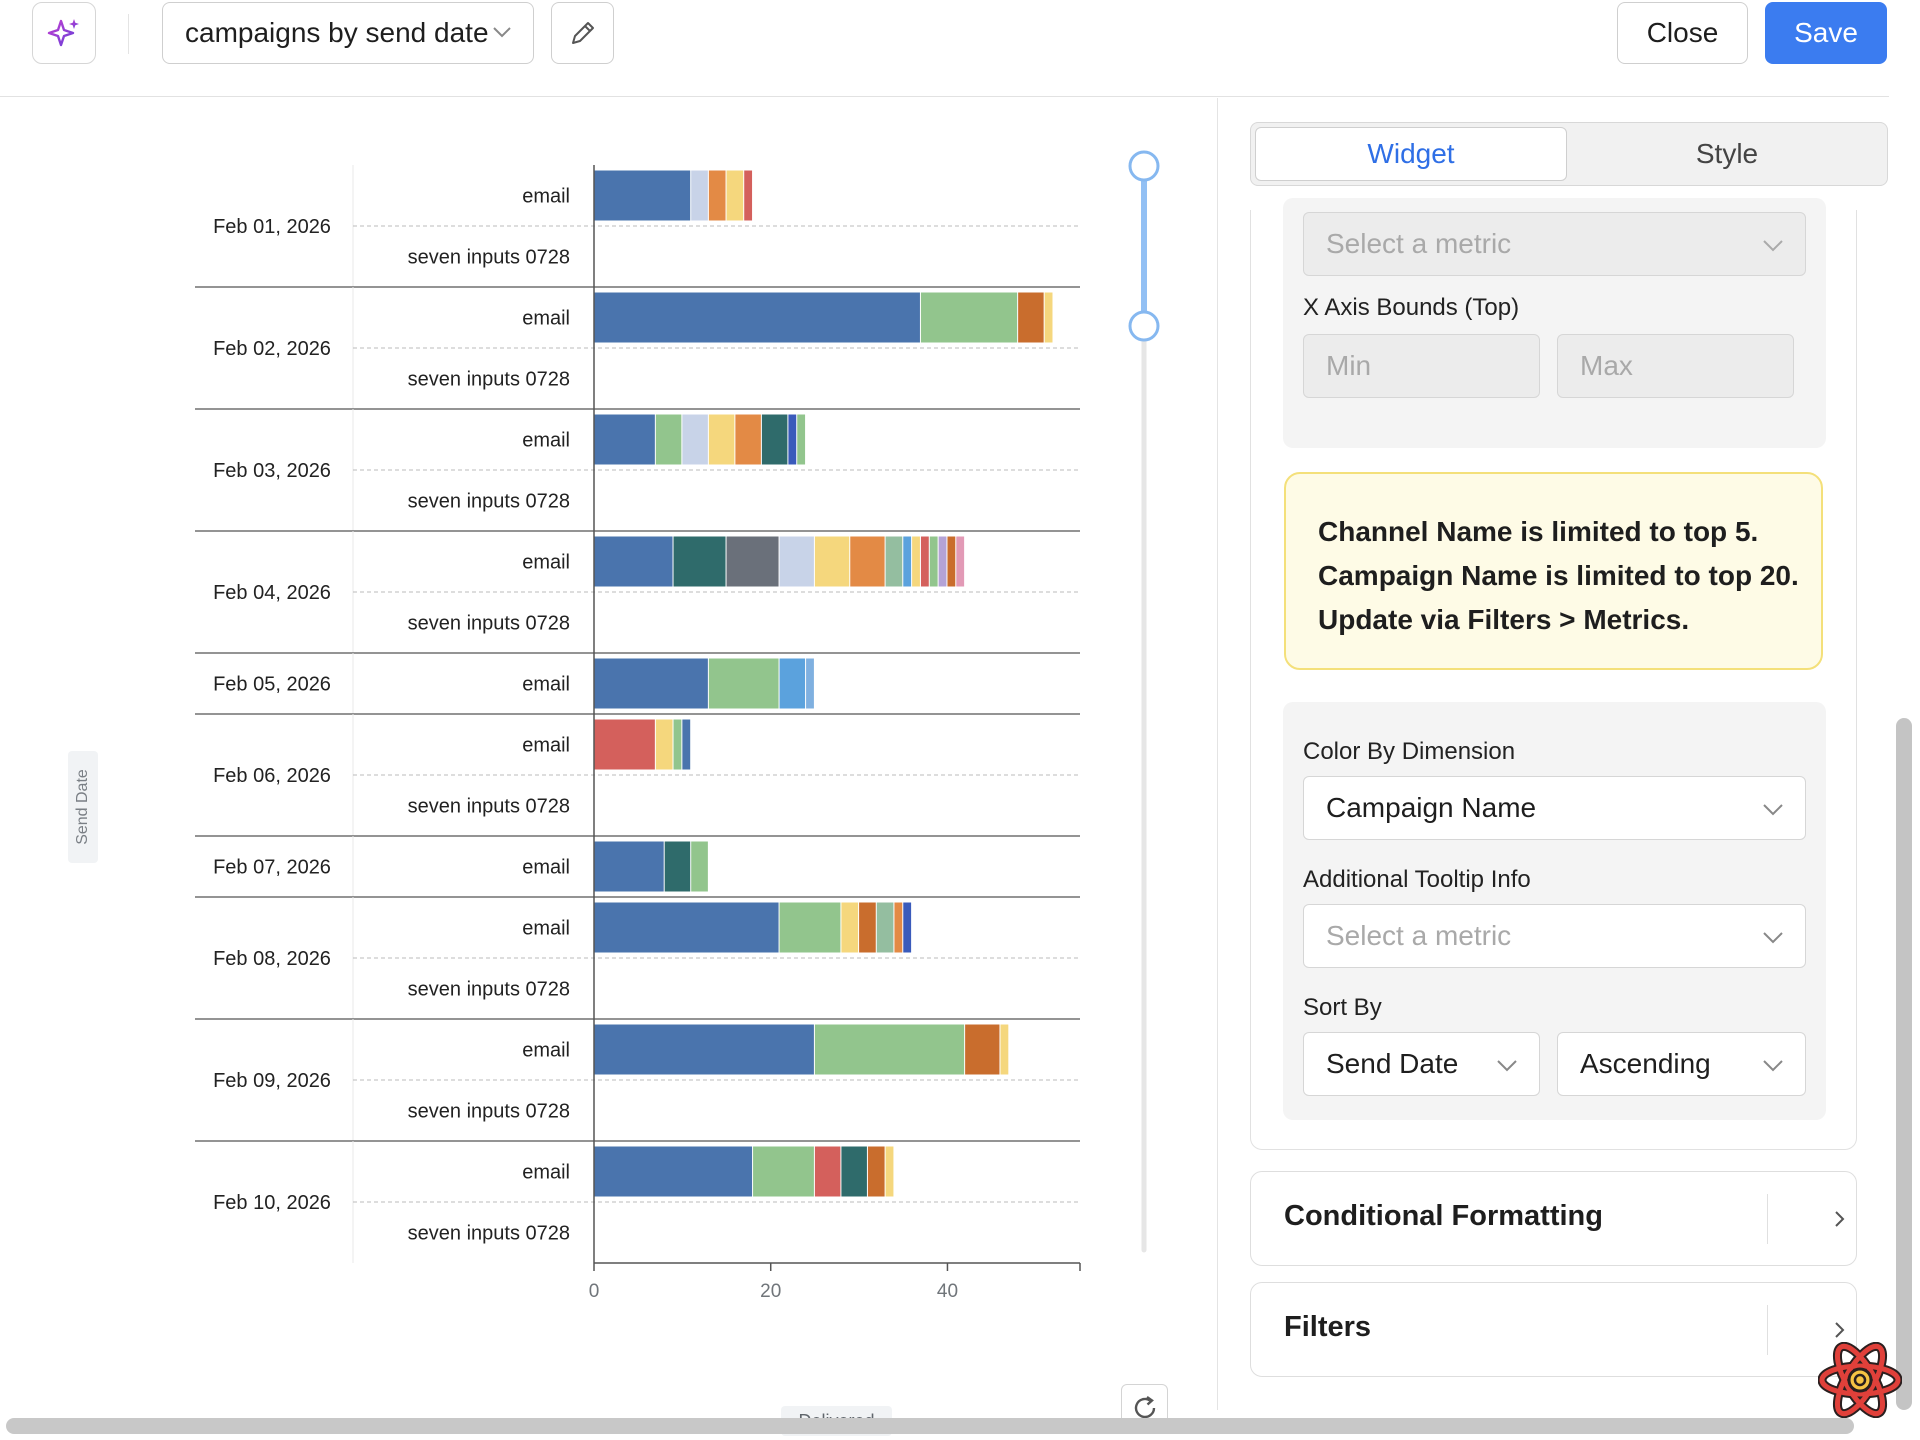  Describe the element at coordinates (930, 1426) in the screenshot. I see `horizontal-scrollbar` at that location.